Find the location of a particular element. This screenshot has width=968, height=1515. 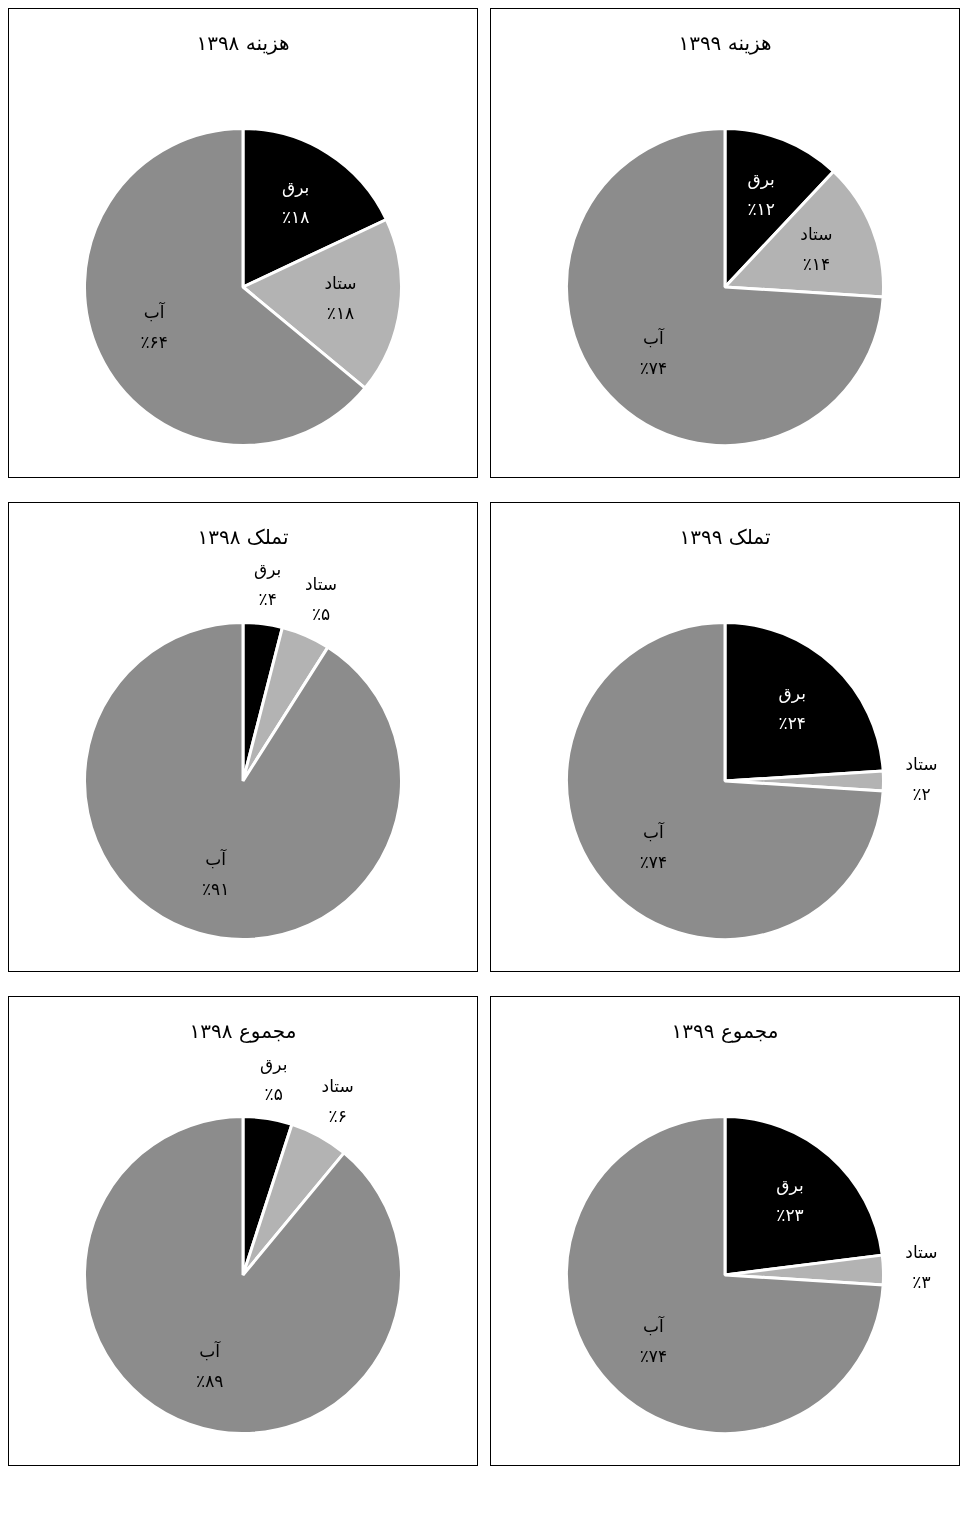

data-label: ٪۳ is located at coordinates (921, 1282).